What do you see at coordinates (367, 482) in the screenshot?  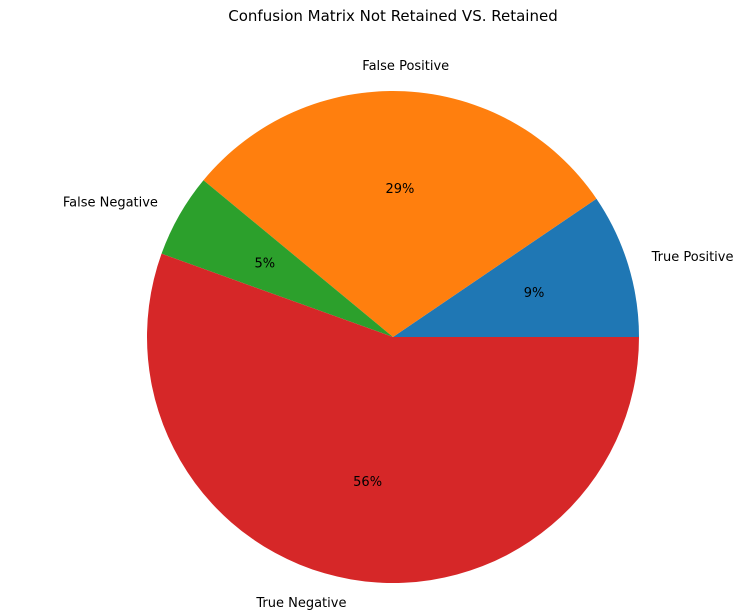 I see `pie-percent-label: 56%` at bounding box center [367, 482].